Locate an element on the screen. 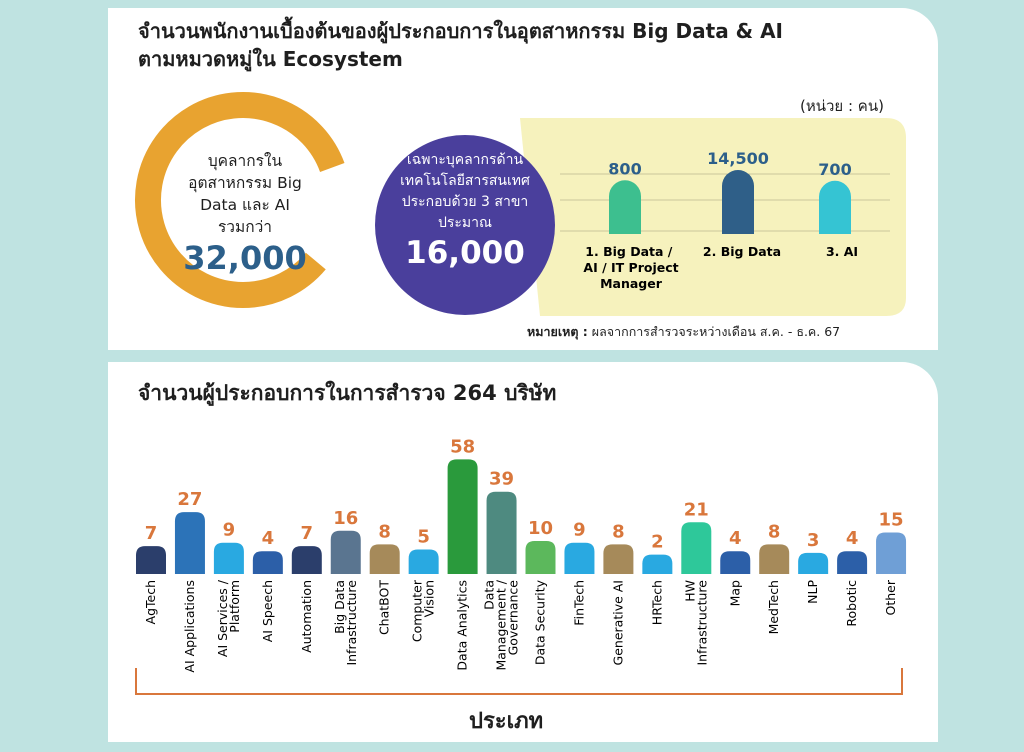 This screenshot has width=1024, height=752. top-title-line2: ตามหมวดหมู่ใน Ecosystem is located at coordinates (270, 59).